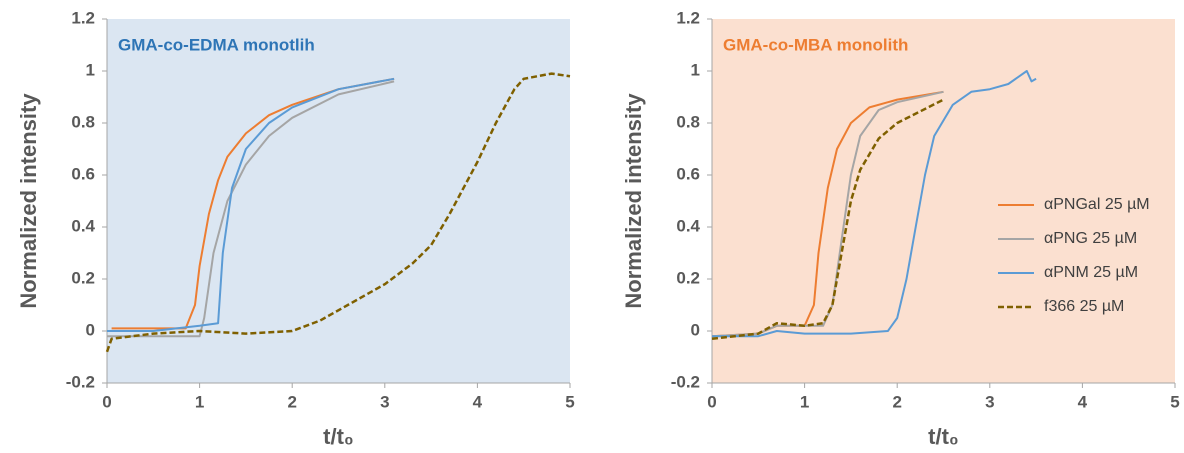 The width and height of the screenshot is (1184, 453). I want to click on legend-label: αPNM 25 µM, so click(1091, 272).